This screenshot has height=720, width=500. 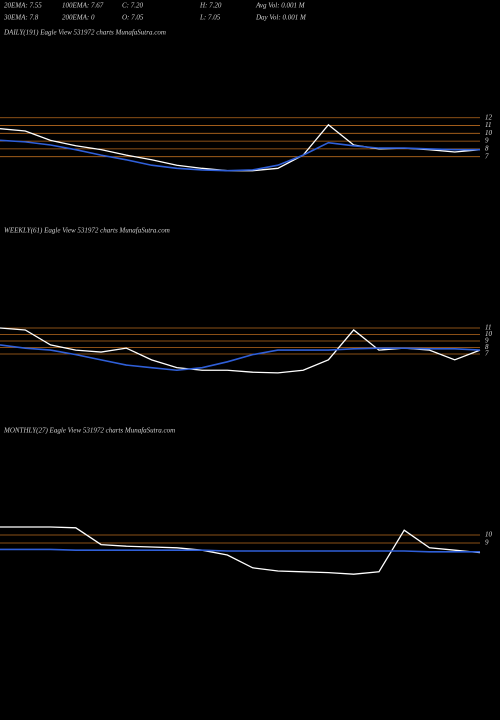 I want to click on header-item: 200EMA: 0, so click(x=78, y=18).